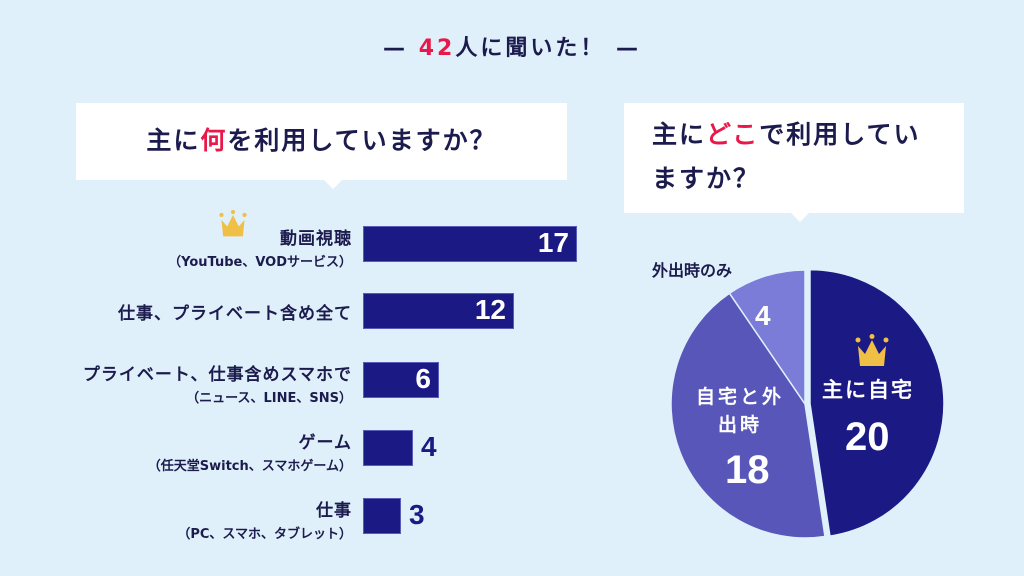 The image size is (1024, 576). Describe the element at coordinates (867, 437) in the screenshot. I see `pie-value-home: 20` at that location.